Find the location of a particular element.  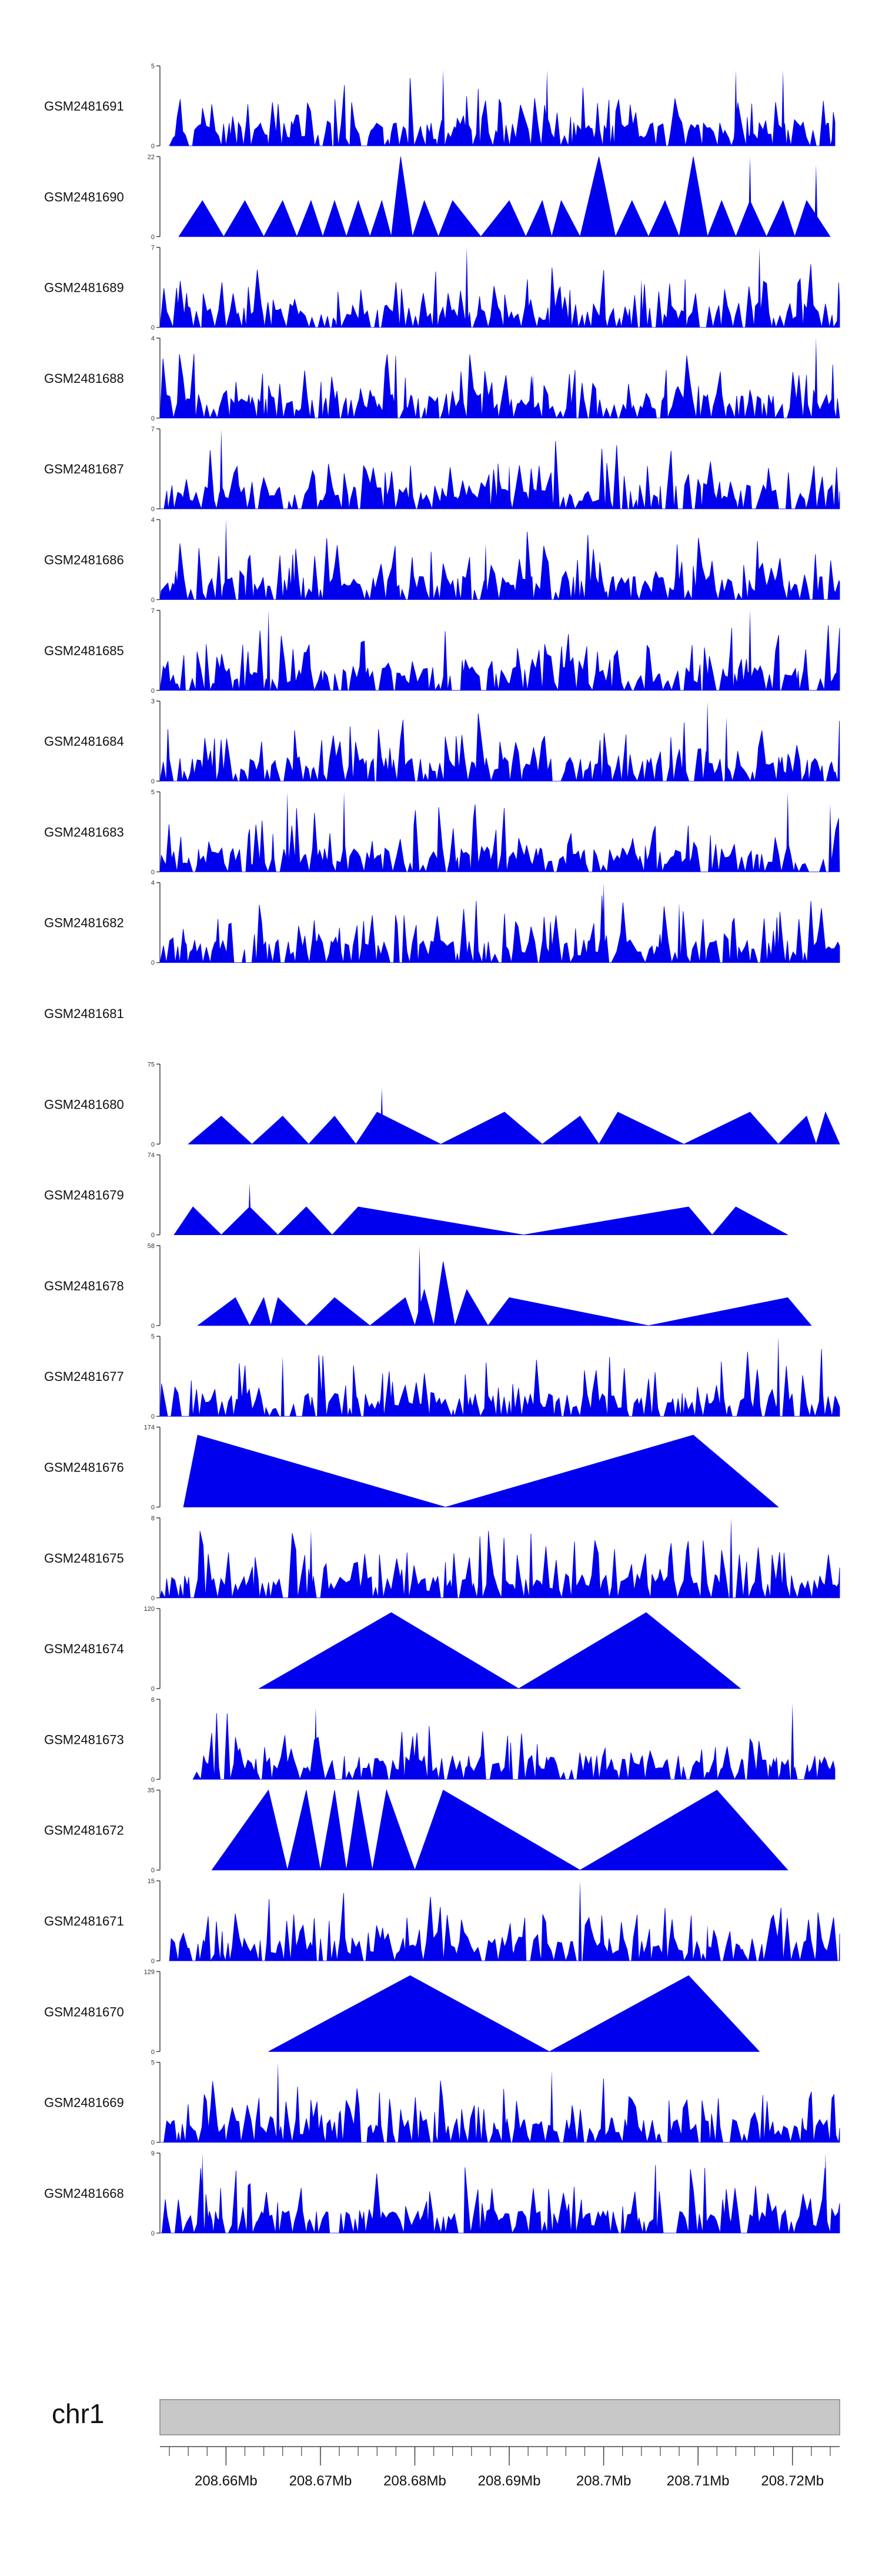

track-GSM2481691: GSM2481691 5 0 is located at coordinates (440, 106).